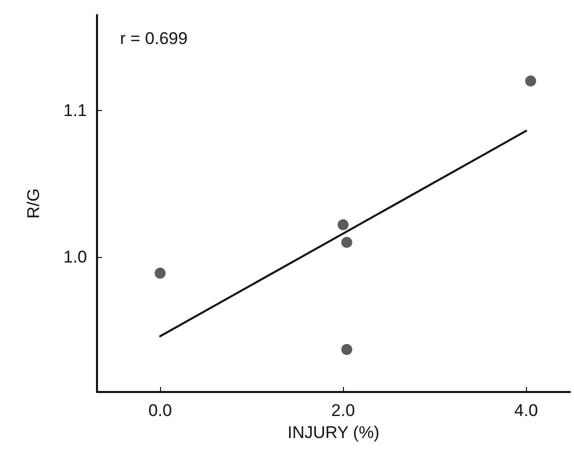  What do you see at coordinates (526, 410) in the screenshot?
I see `x-tick-label: 4.0` at bounding box center [526, 410].